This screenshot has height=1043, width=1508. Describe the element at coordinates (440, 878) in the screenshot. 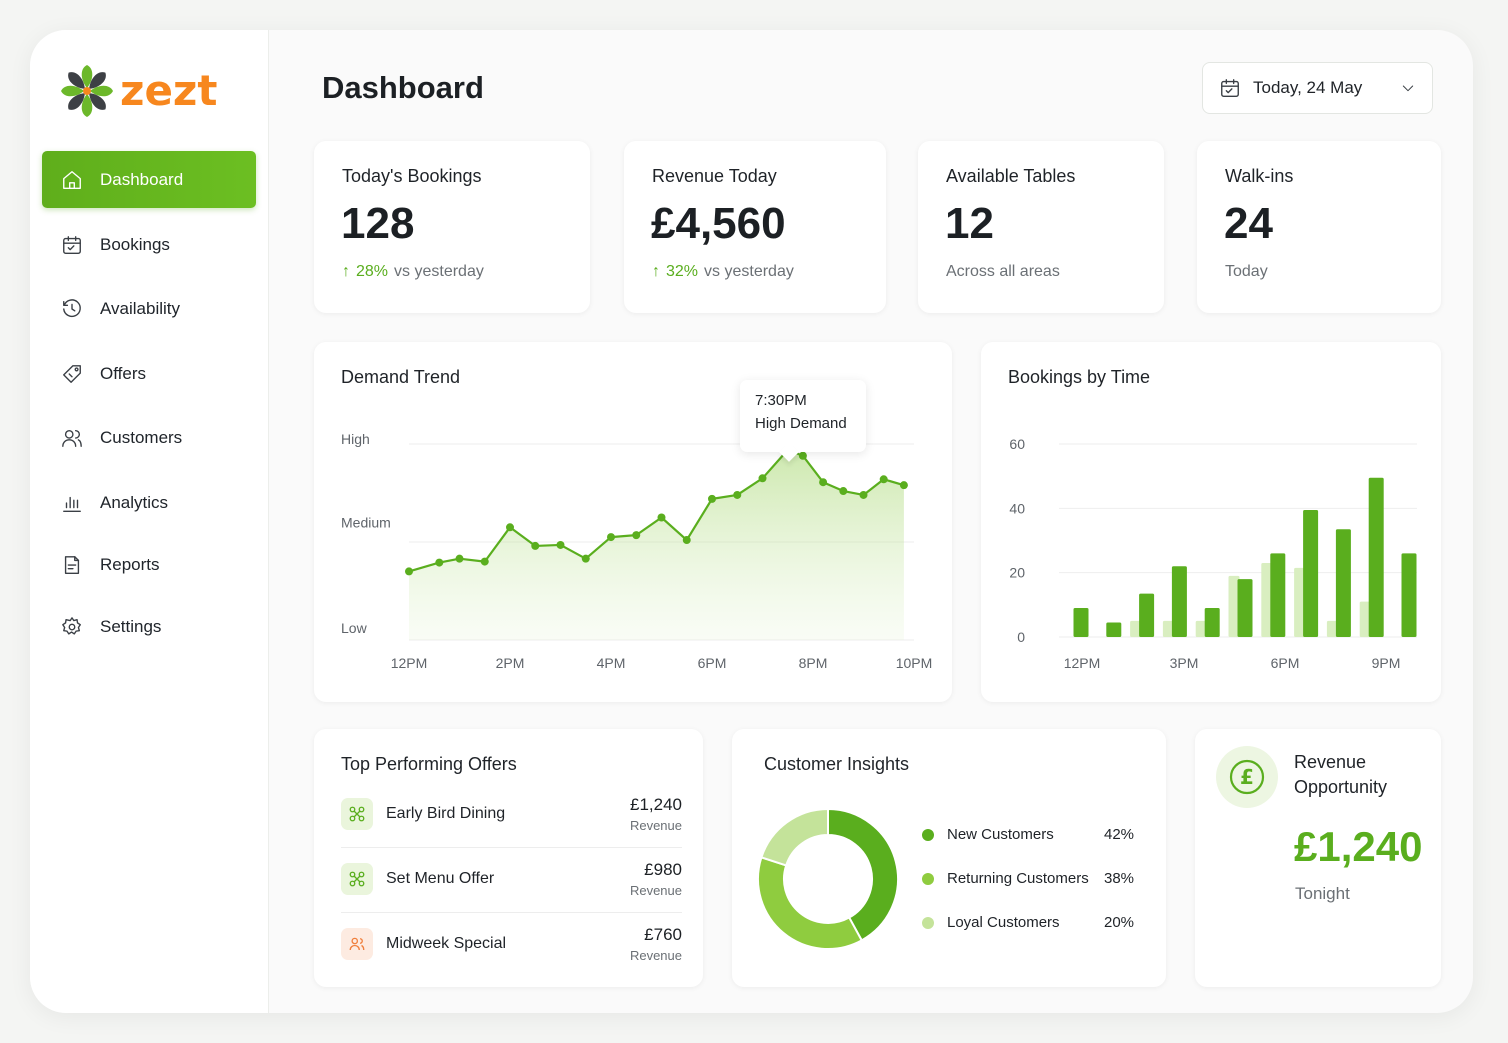

I see `offer-name: Set Menu Offer` at that location.